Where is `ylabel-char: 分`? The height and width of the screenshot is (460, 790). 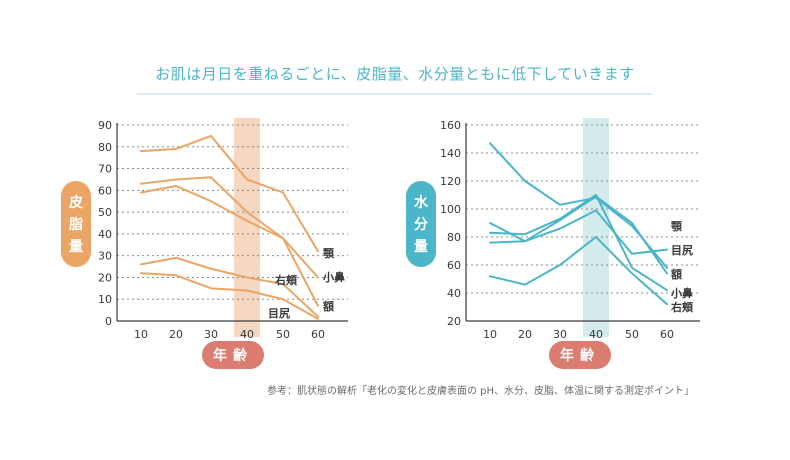 ylabel-char: 分 is located at coordinates (421, 225).